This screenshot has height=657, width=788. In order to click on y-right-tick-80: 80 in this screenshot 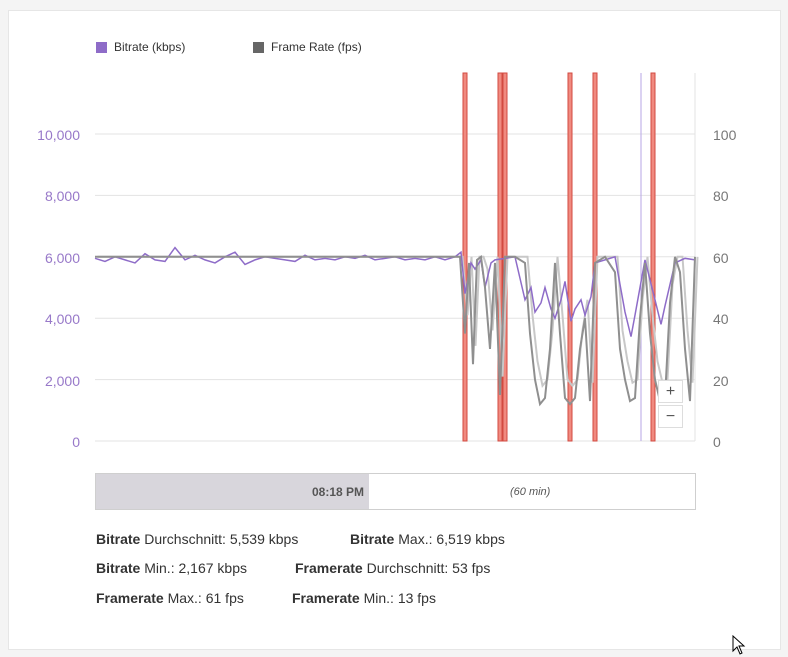, I will do `click(721, 196)`.